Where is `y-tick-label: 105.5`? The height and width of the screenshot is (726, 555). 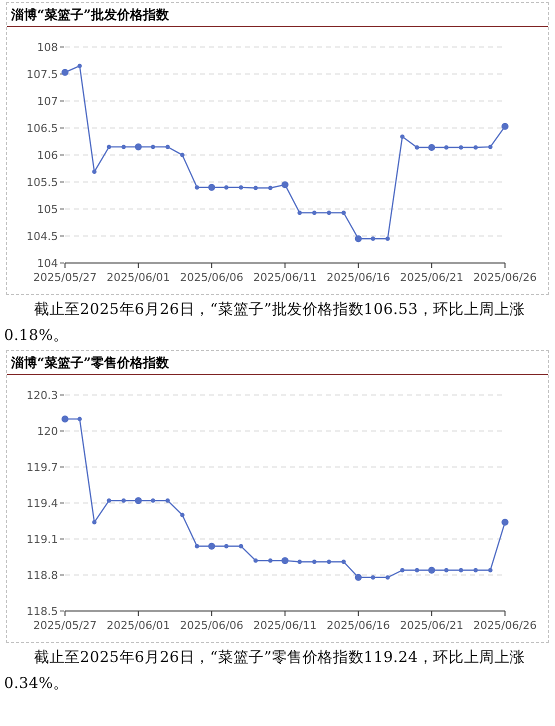
y-tick-label: 105.5 is located at coordinates (42, 182).